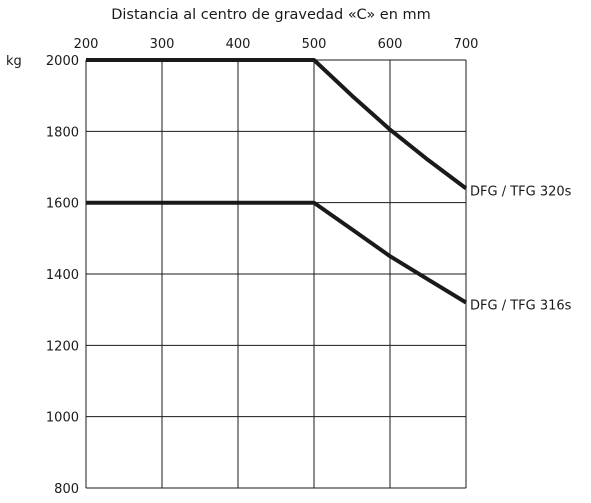 The height and width of the screenshot is (503, 591). I want to click on x-tick-label-5: 700, so click(466, 44).